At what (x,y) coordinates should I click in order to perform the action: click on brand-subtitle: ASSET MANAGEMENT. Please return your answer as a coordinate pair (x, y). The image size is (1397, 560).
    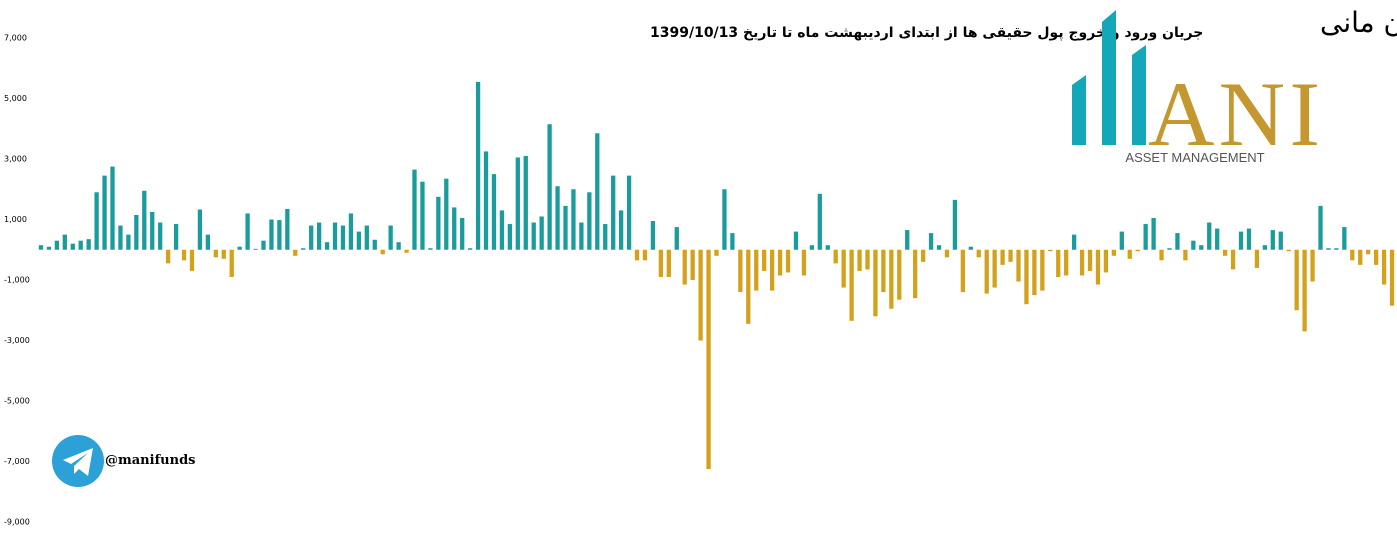
    Looking at the image, I should click on (1194, 157).